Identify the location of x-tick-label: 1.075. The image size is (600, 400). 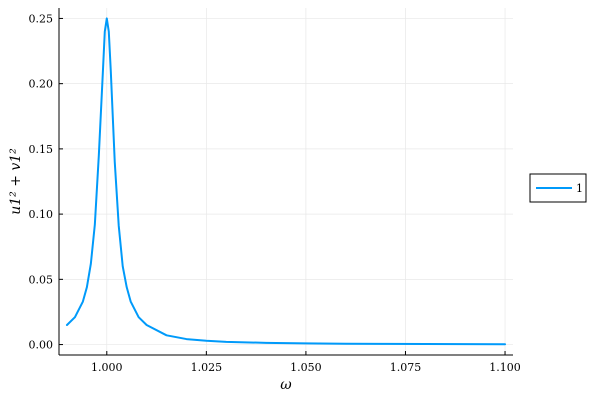
(406, 367).